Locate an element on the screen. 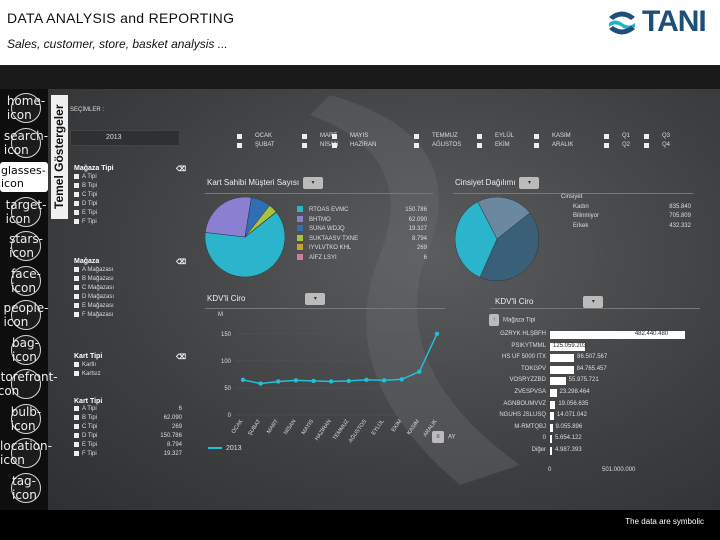 The width and height of the screenshot is (720, 540). year-selector: 2013 is located at coordinates (125, 138).